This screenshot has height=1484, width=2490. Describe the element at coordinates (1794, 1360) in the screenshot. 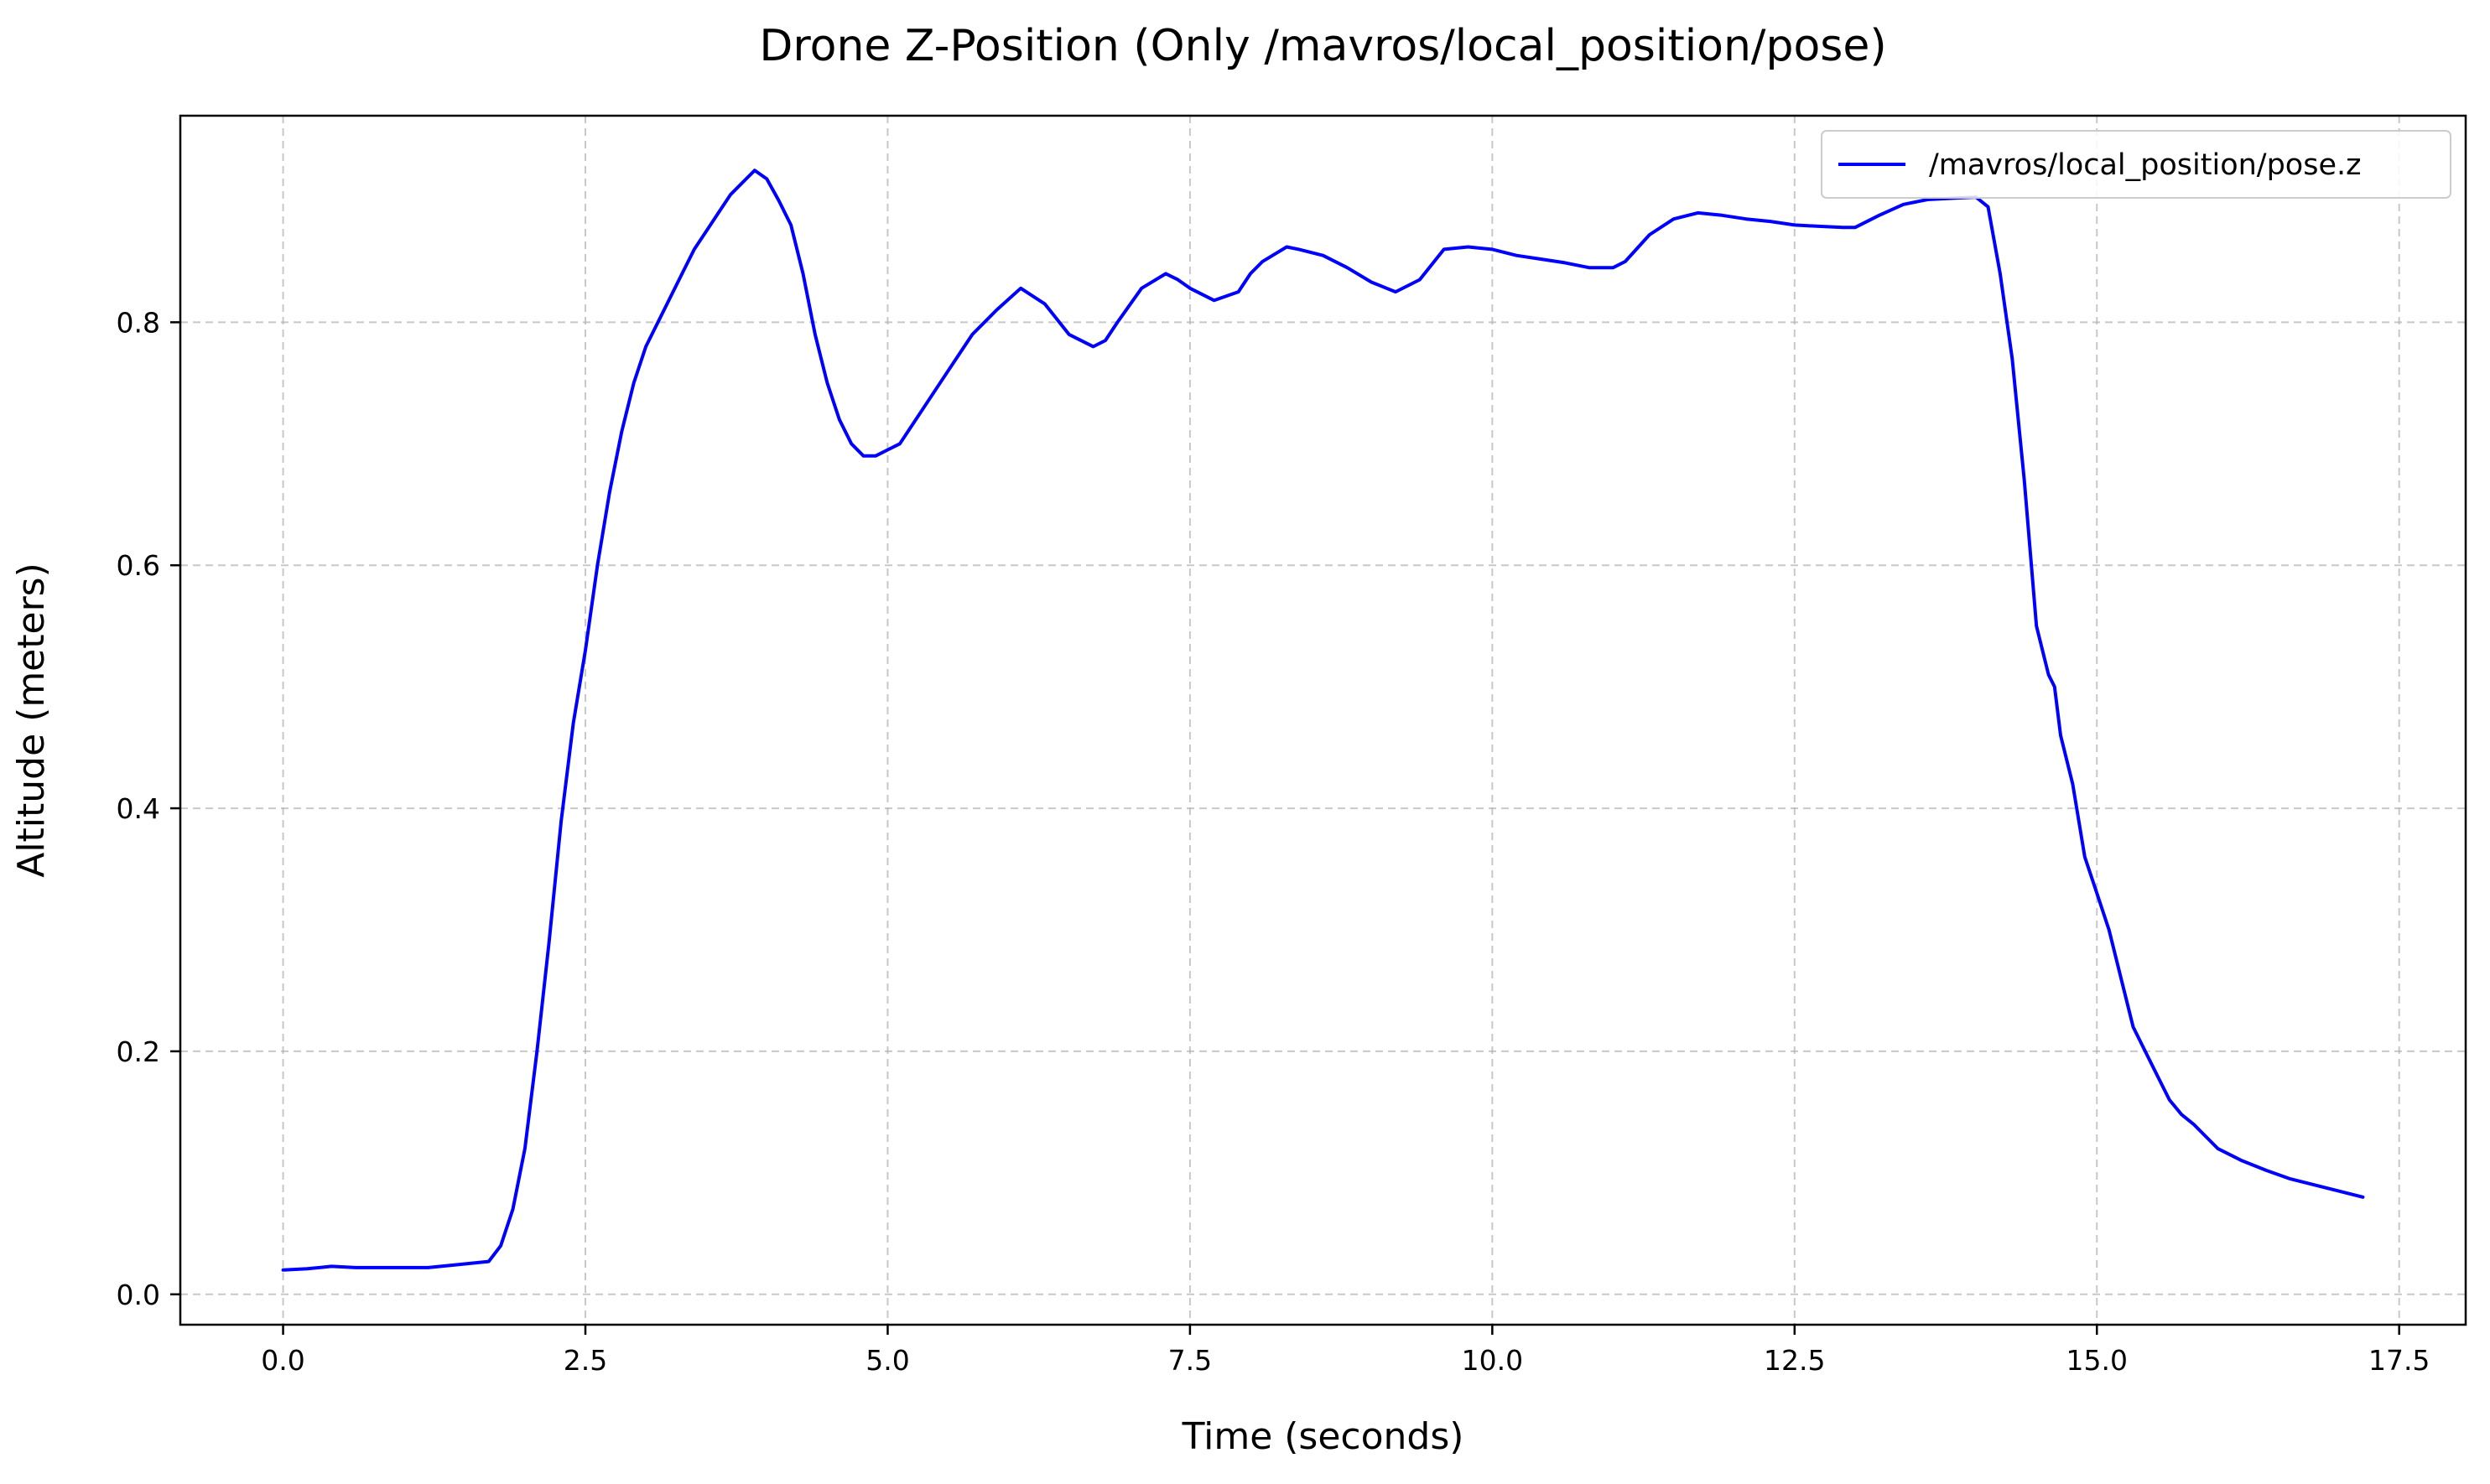

I see `x-tick-label: 12.5` at that location.